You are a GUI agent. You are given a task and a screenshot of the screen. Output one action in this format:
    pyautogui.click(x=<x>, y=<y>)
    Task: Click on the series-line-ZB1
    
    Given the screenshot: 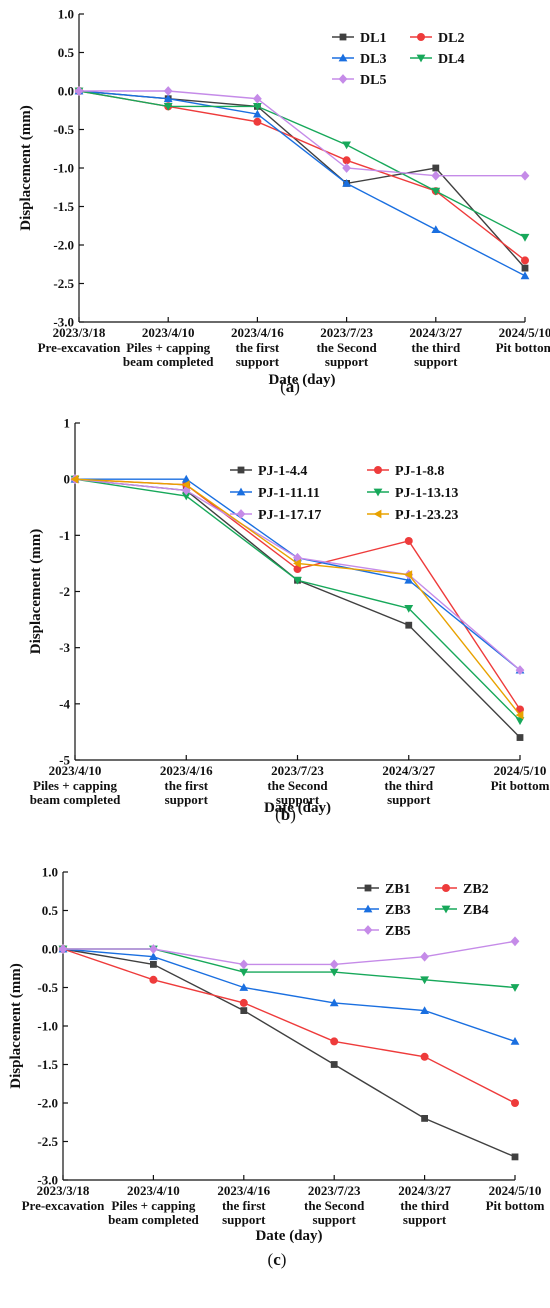 What is the action you would take?
    pyautogui.click(x=289, y=1053)
    